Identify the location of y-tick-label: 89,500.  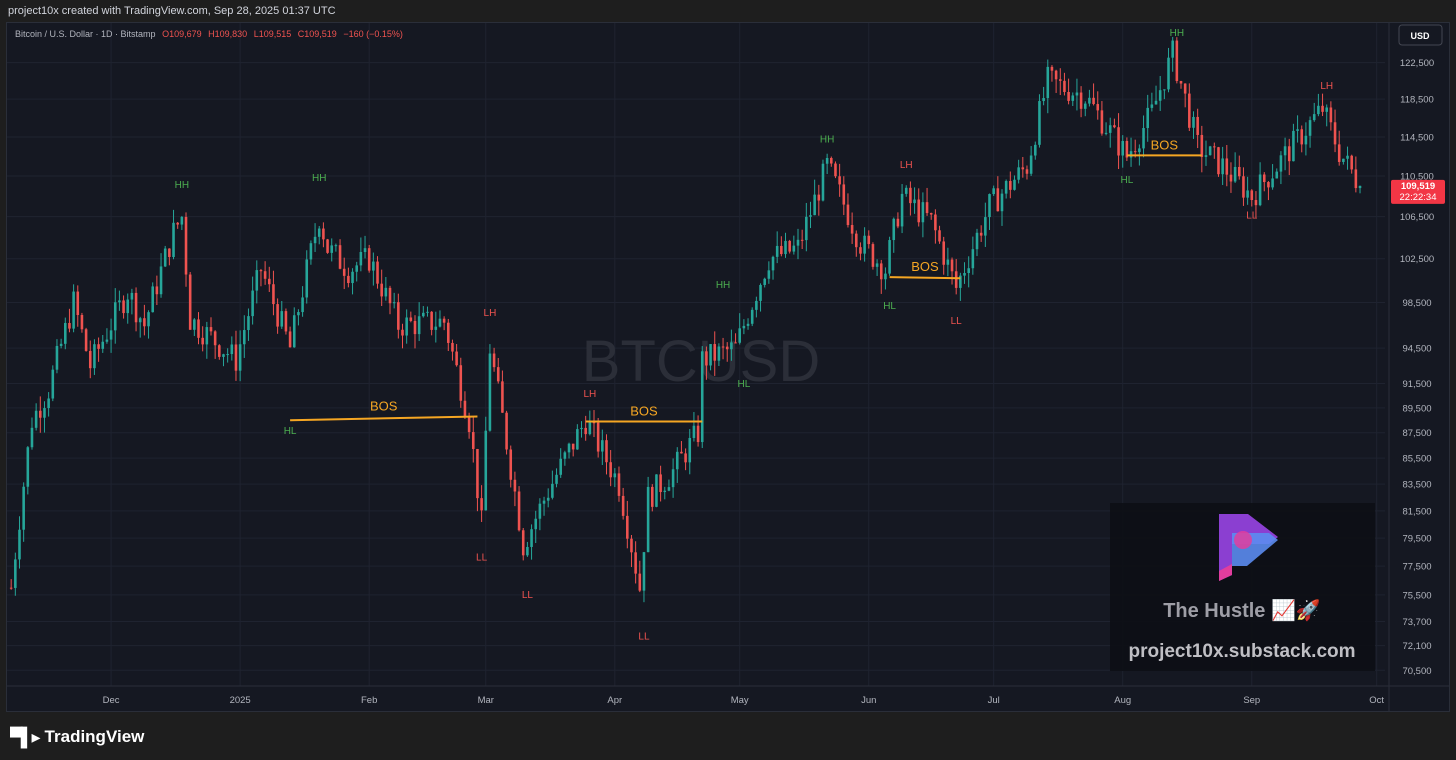
(1416, 408).